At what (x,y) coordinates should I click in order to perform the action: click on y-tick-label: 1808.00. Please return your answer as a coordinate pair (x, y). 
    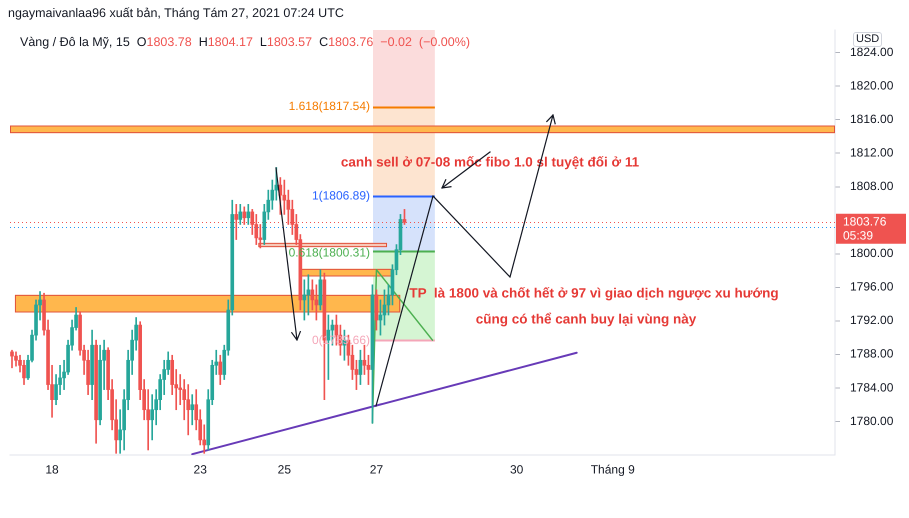
    Looking at the image, I should click on (872, 186).